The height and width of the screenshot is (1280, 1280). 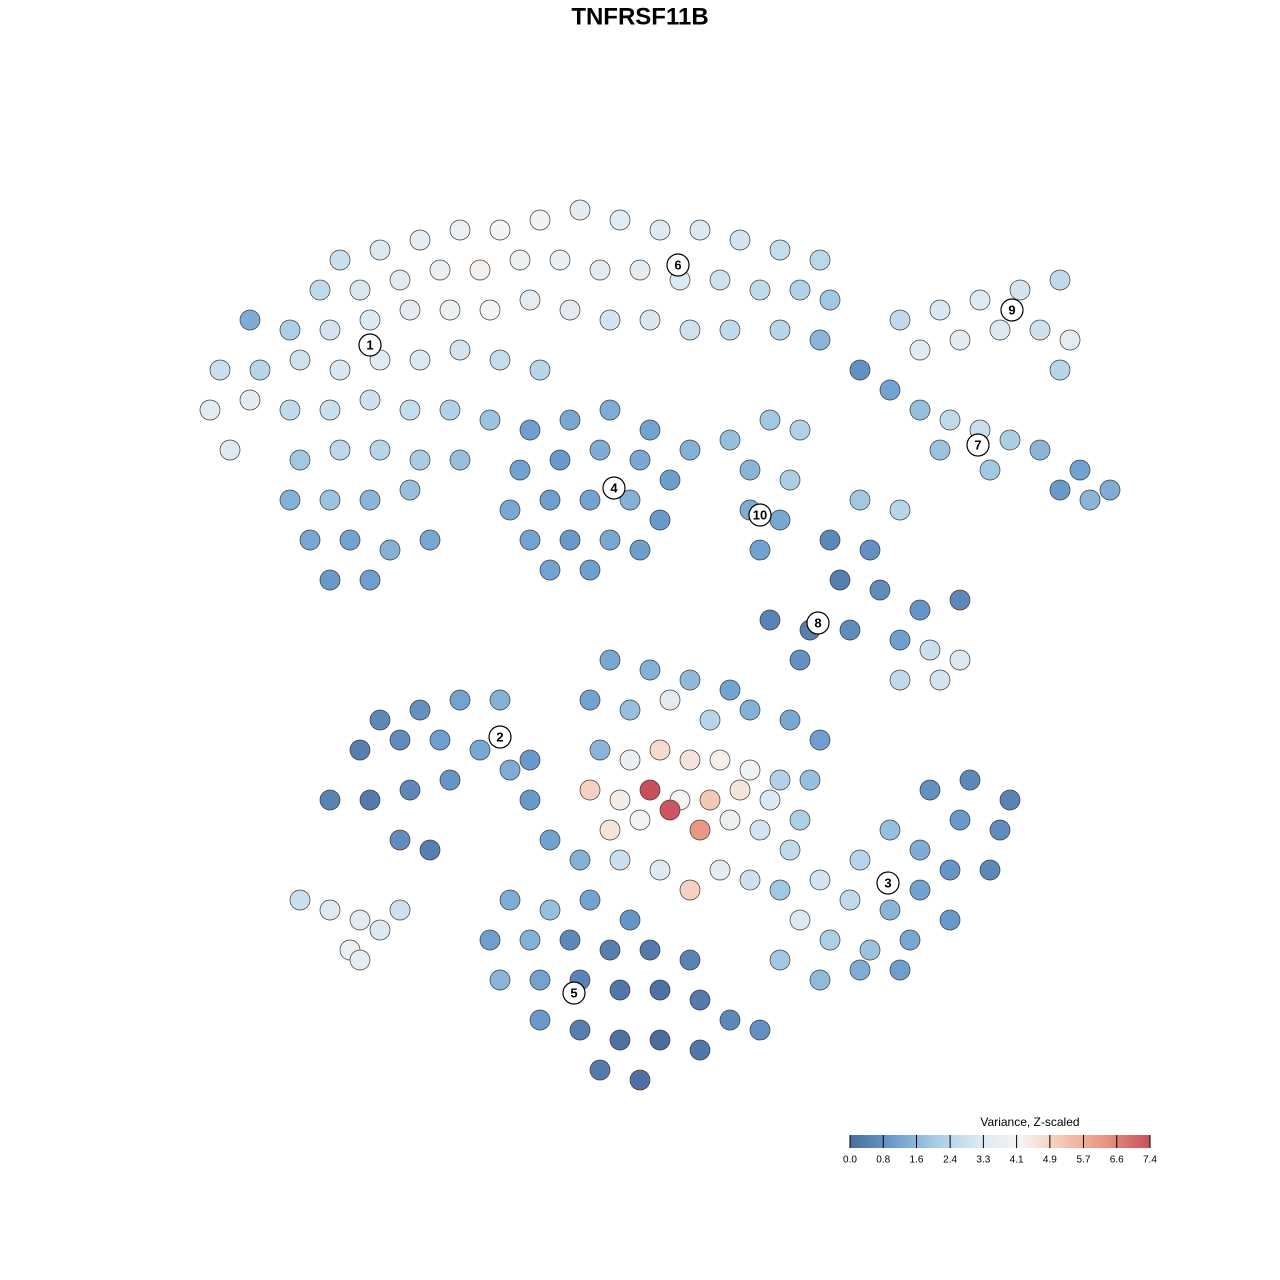 I want to click on colorbar-tick-label: 0.8, so click(x=883, y=1160).